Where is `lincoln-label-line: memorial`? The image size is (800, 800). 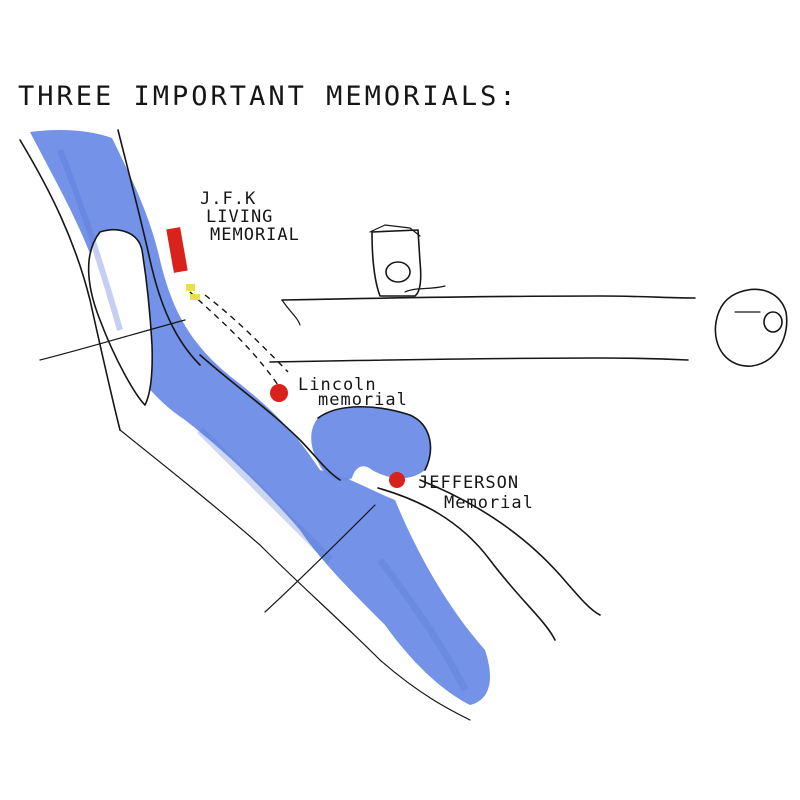 lincoln-label-line: memorial is located at coordinates (363, 400).